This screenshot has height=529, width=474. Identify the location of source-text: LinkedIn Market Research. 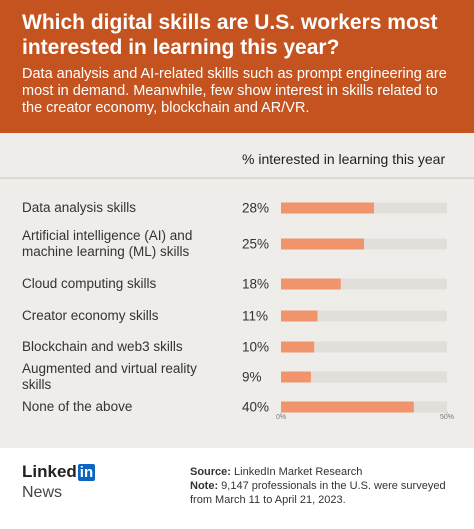
(298, 472).